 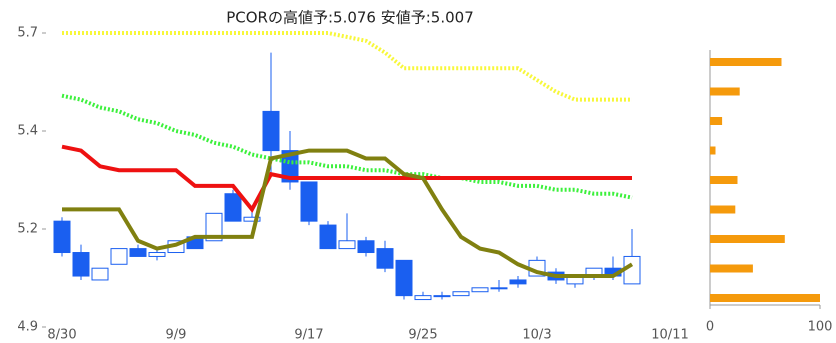 I want to click on x-tick-label: 10/3, so click(x=536, y=335).